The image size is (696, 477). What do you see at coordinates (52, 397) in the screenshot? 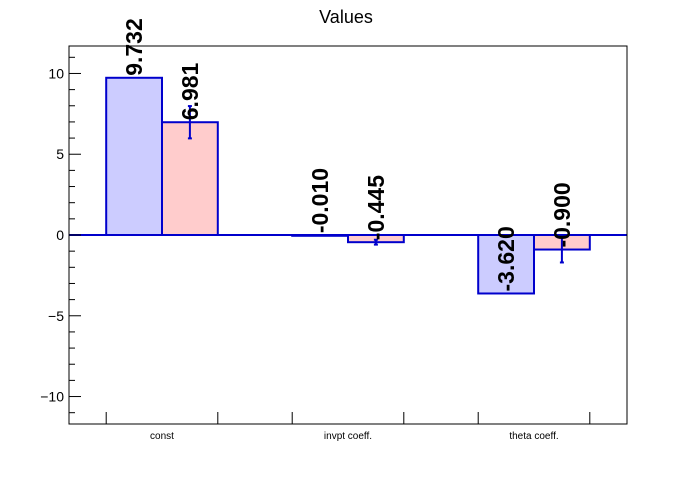
I see `y-tick-label: −10` at bounding box center [52, 397].